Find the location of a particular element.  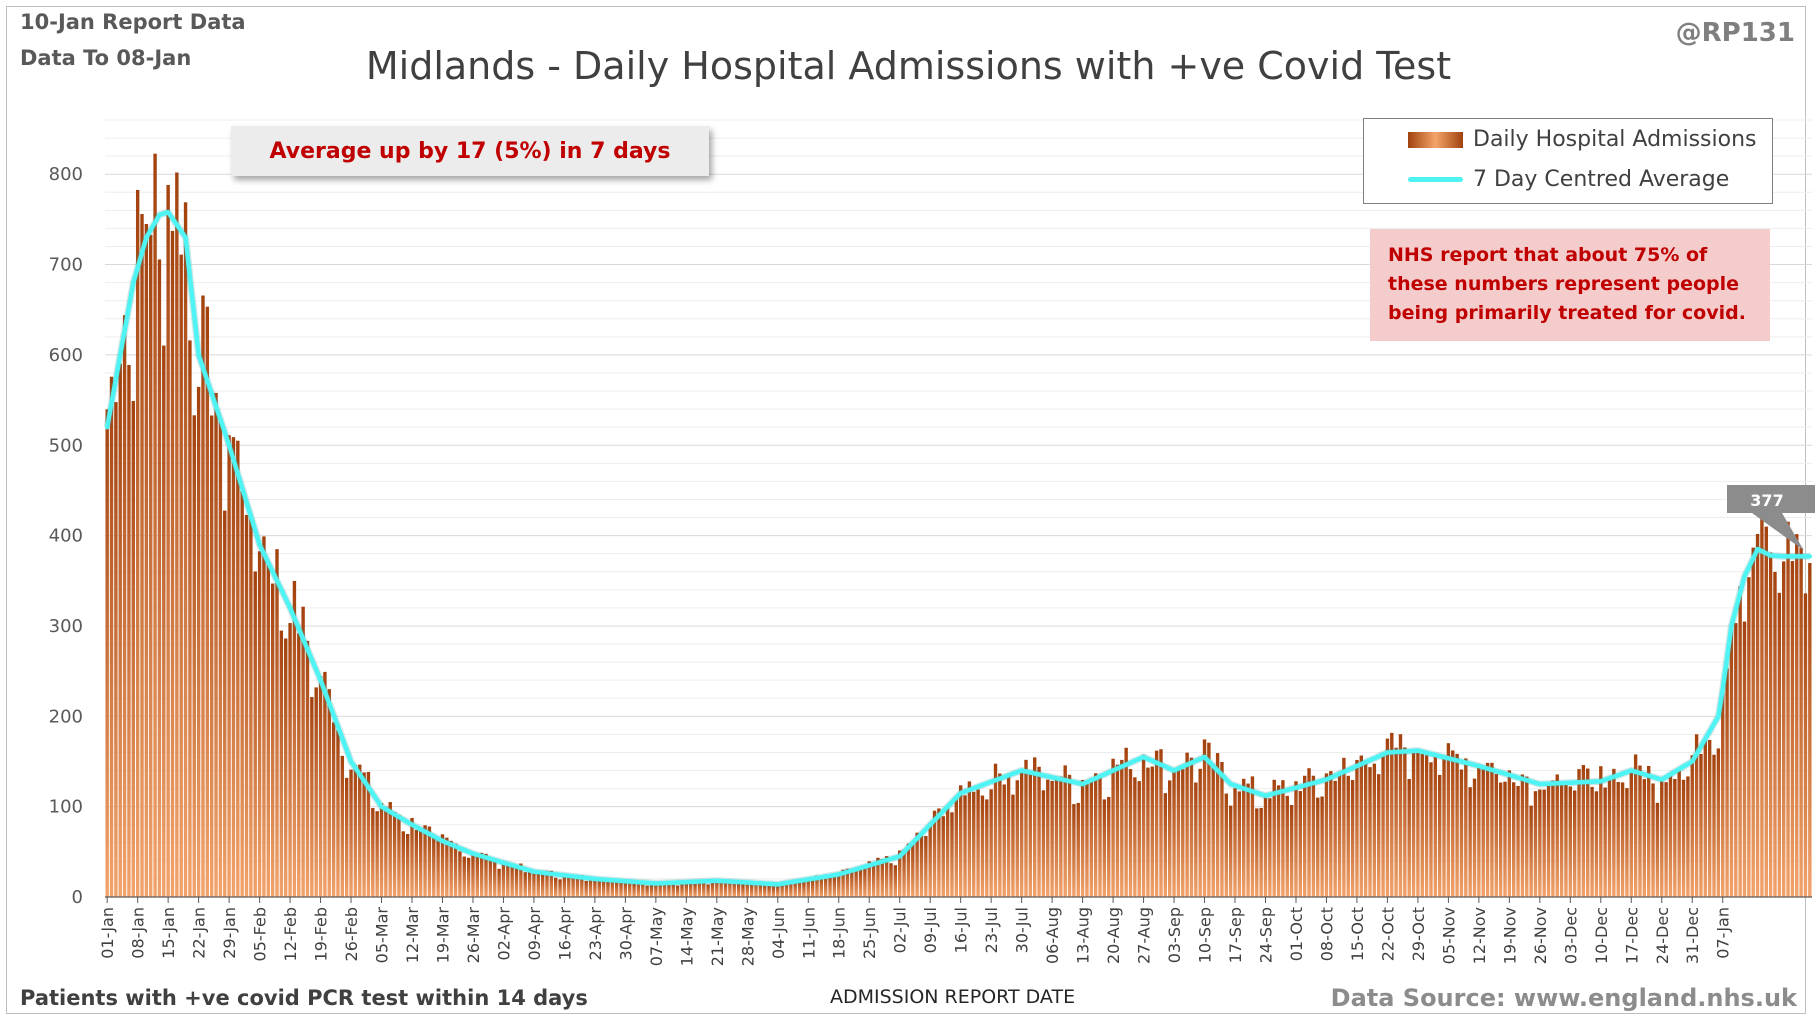

legend-label-bars: Daily Hospital Admissions is located at coordinates (1615, 139).